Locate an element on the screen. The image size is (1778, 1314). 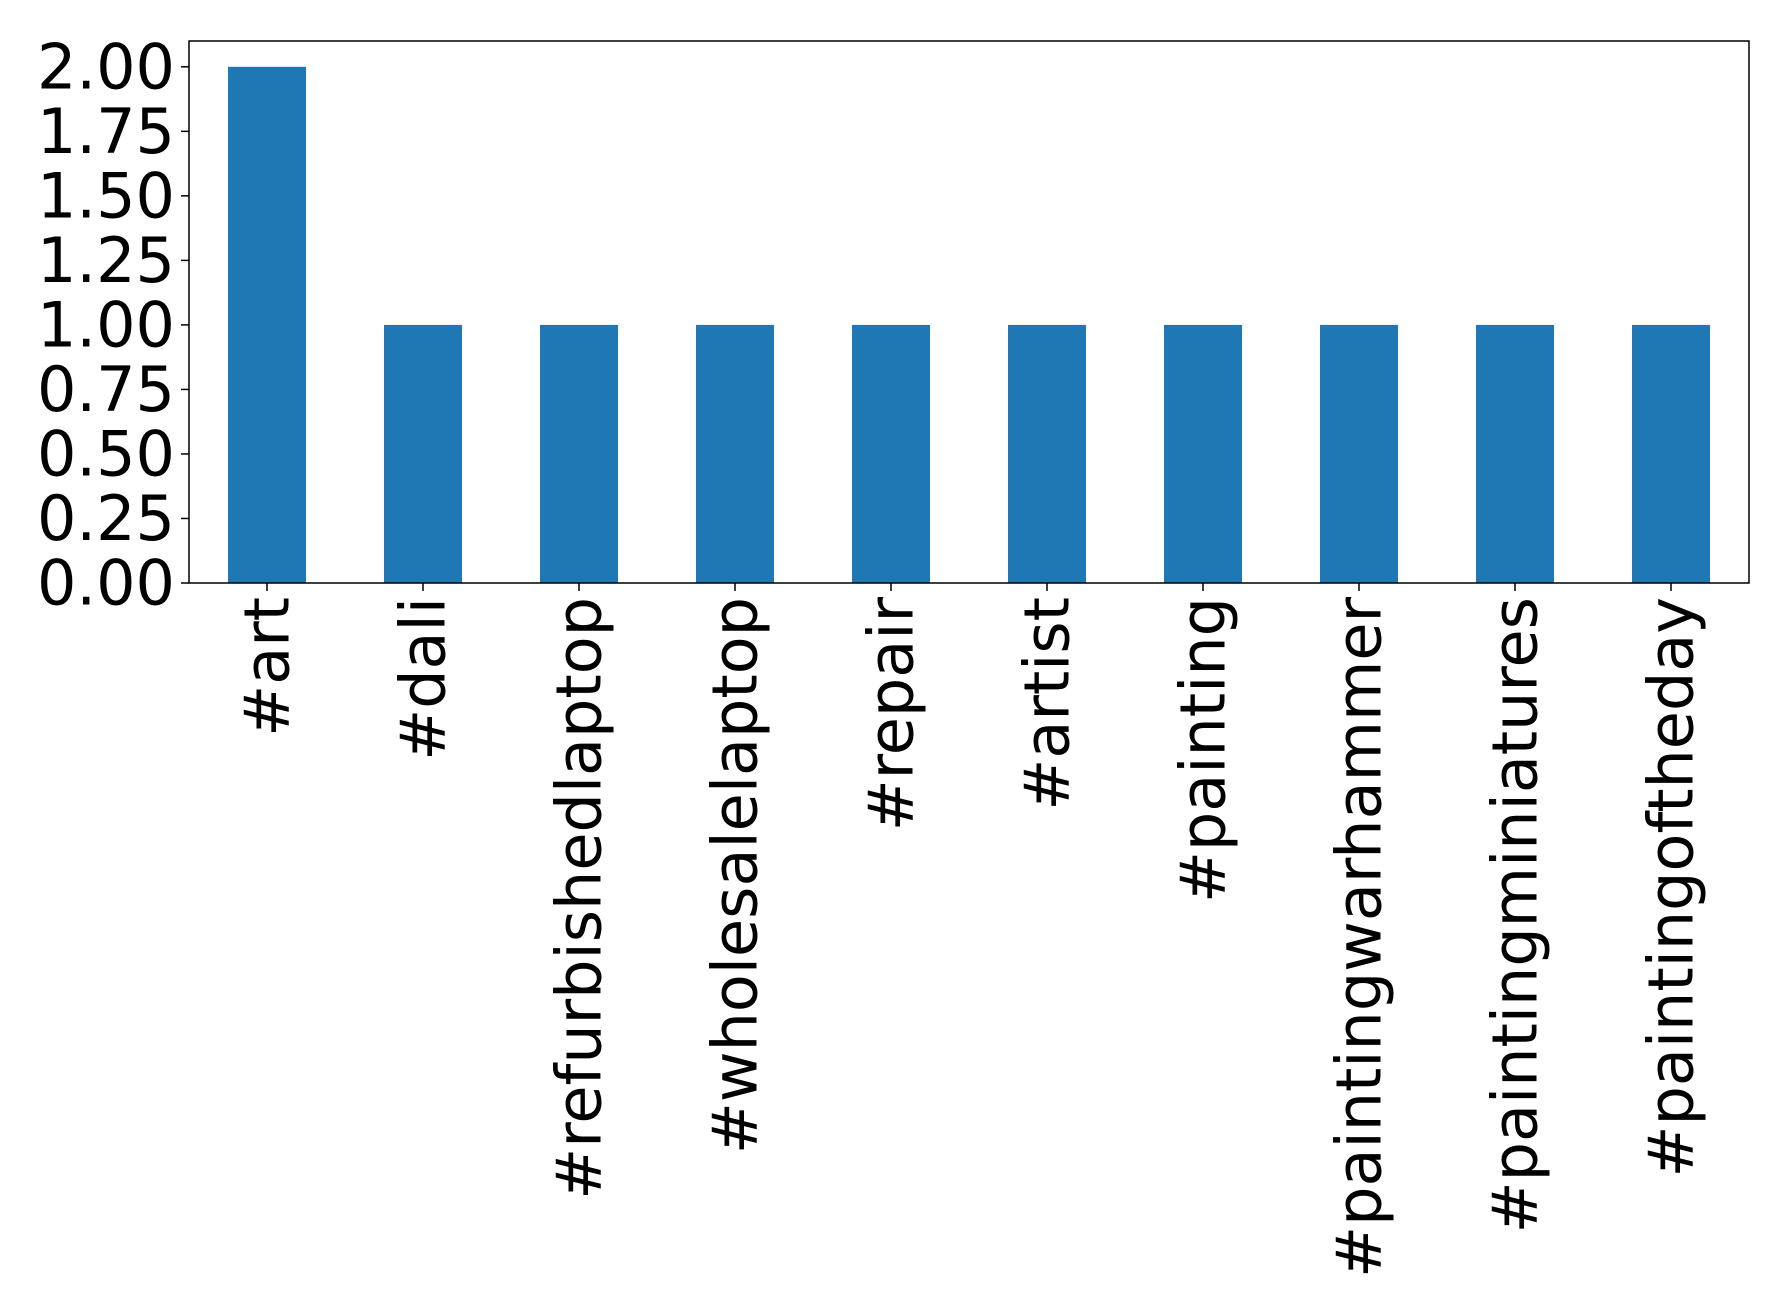
y-tick-label: 1.25 is located at coordinates (106, 260).